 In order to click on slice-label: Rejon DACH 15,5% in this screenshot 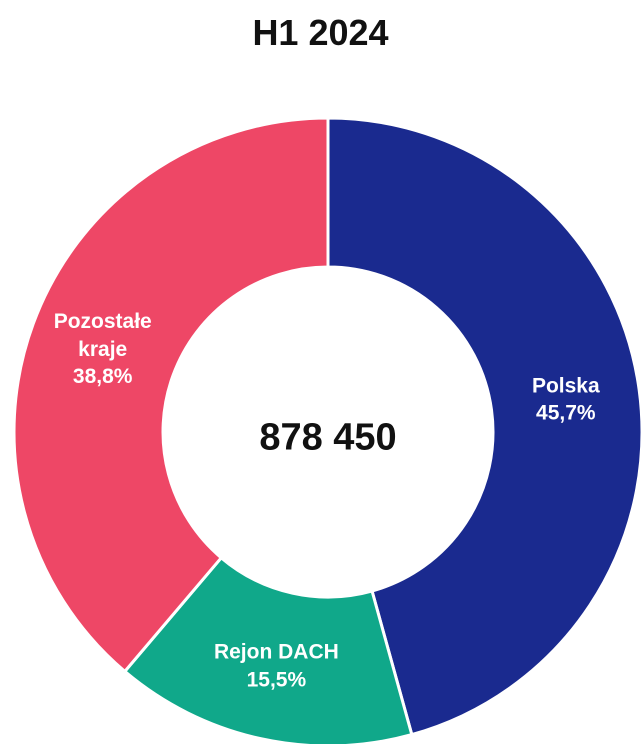, I will do `click(276, 666)`.